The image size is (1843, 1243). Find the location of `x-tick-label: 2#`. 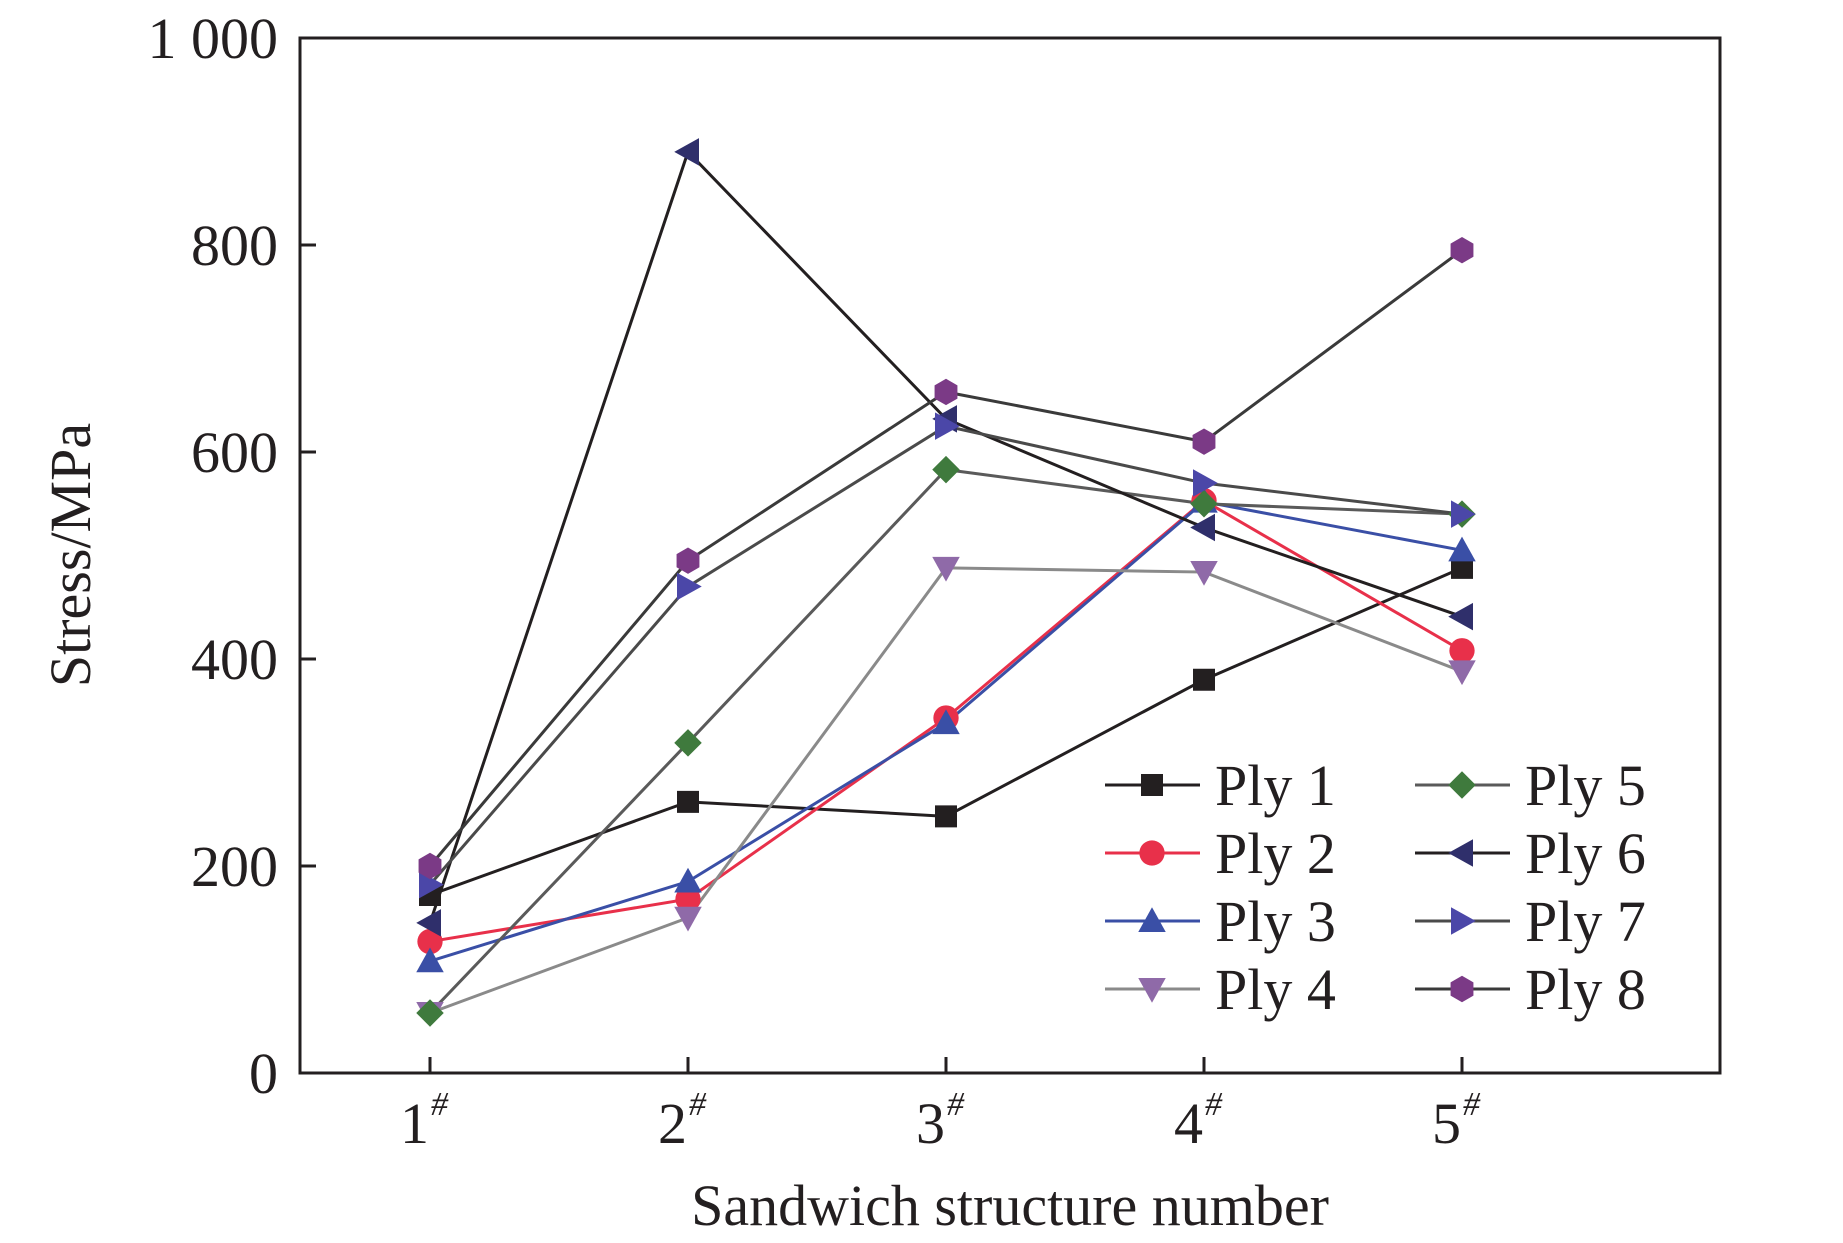

x-tick-label: 2# is located at coordinates (682, 1121).